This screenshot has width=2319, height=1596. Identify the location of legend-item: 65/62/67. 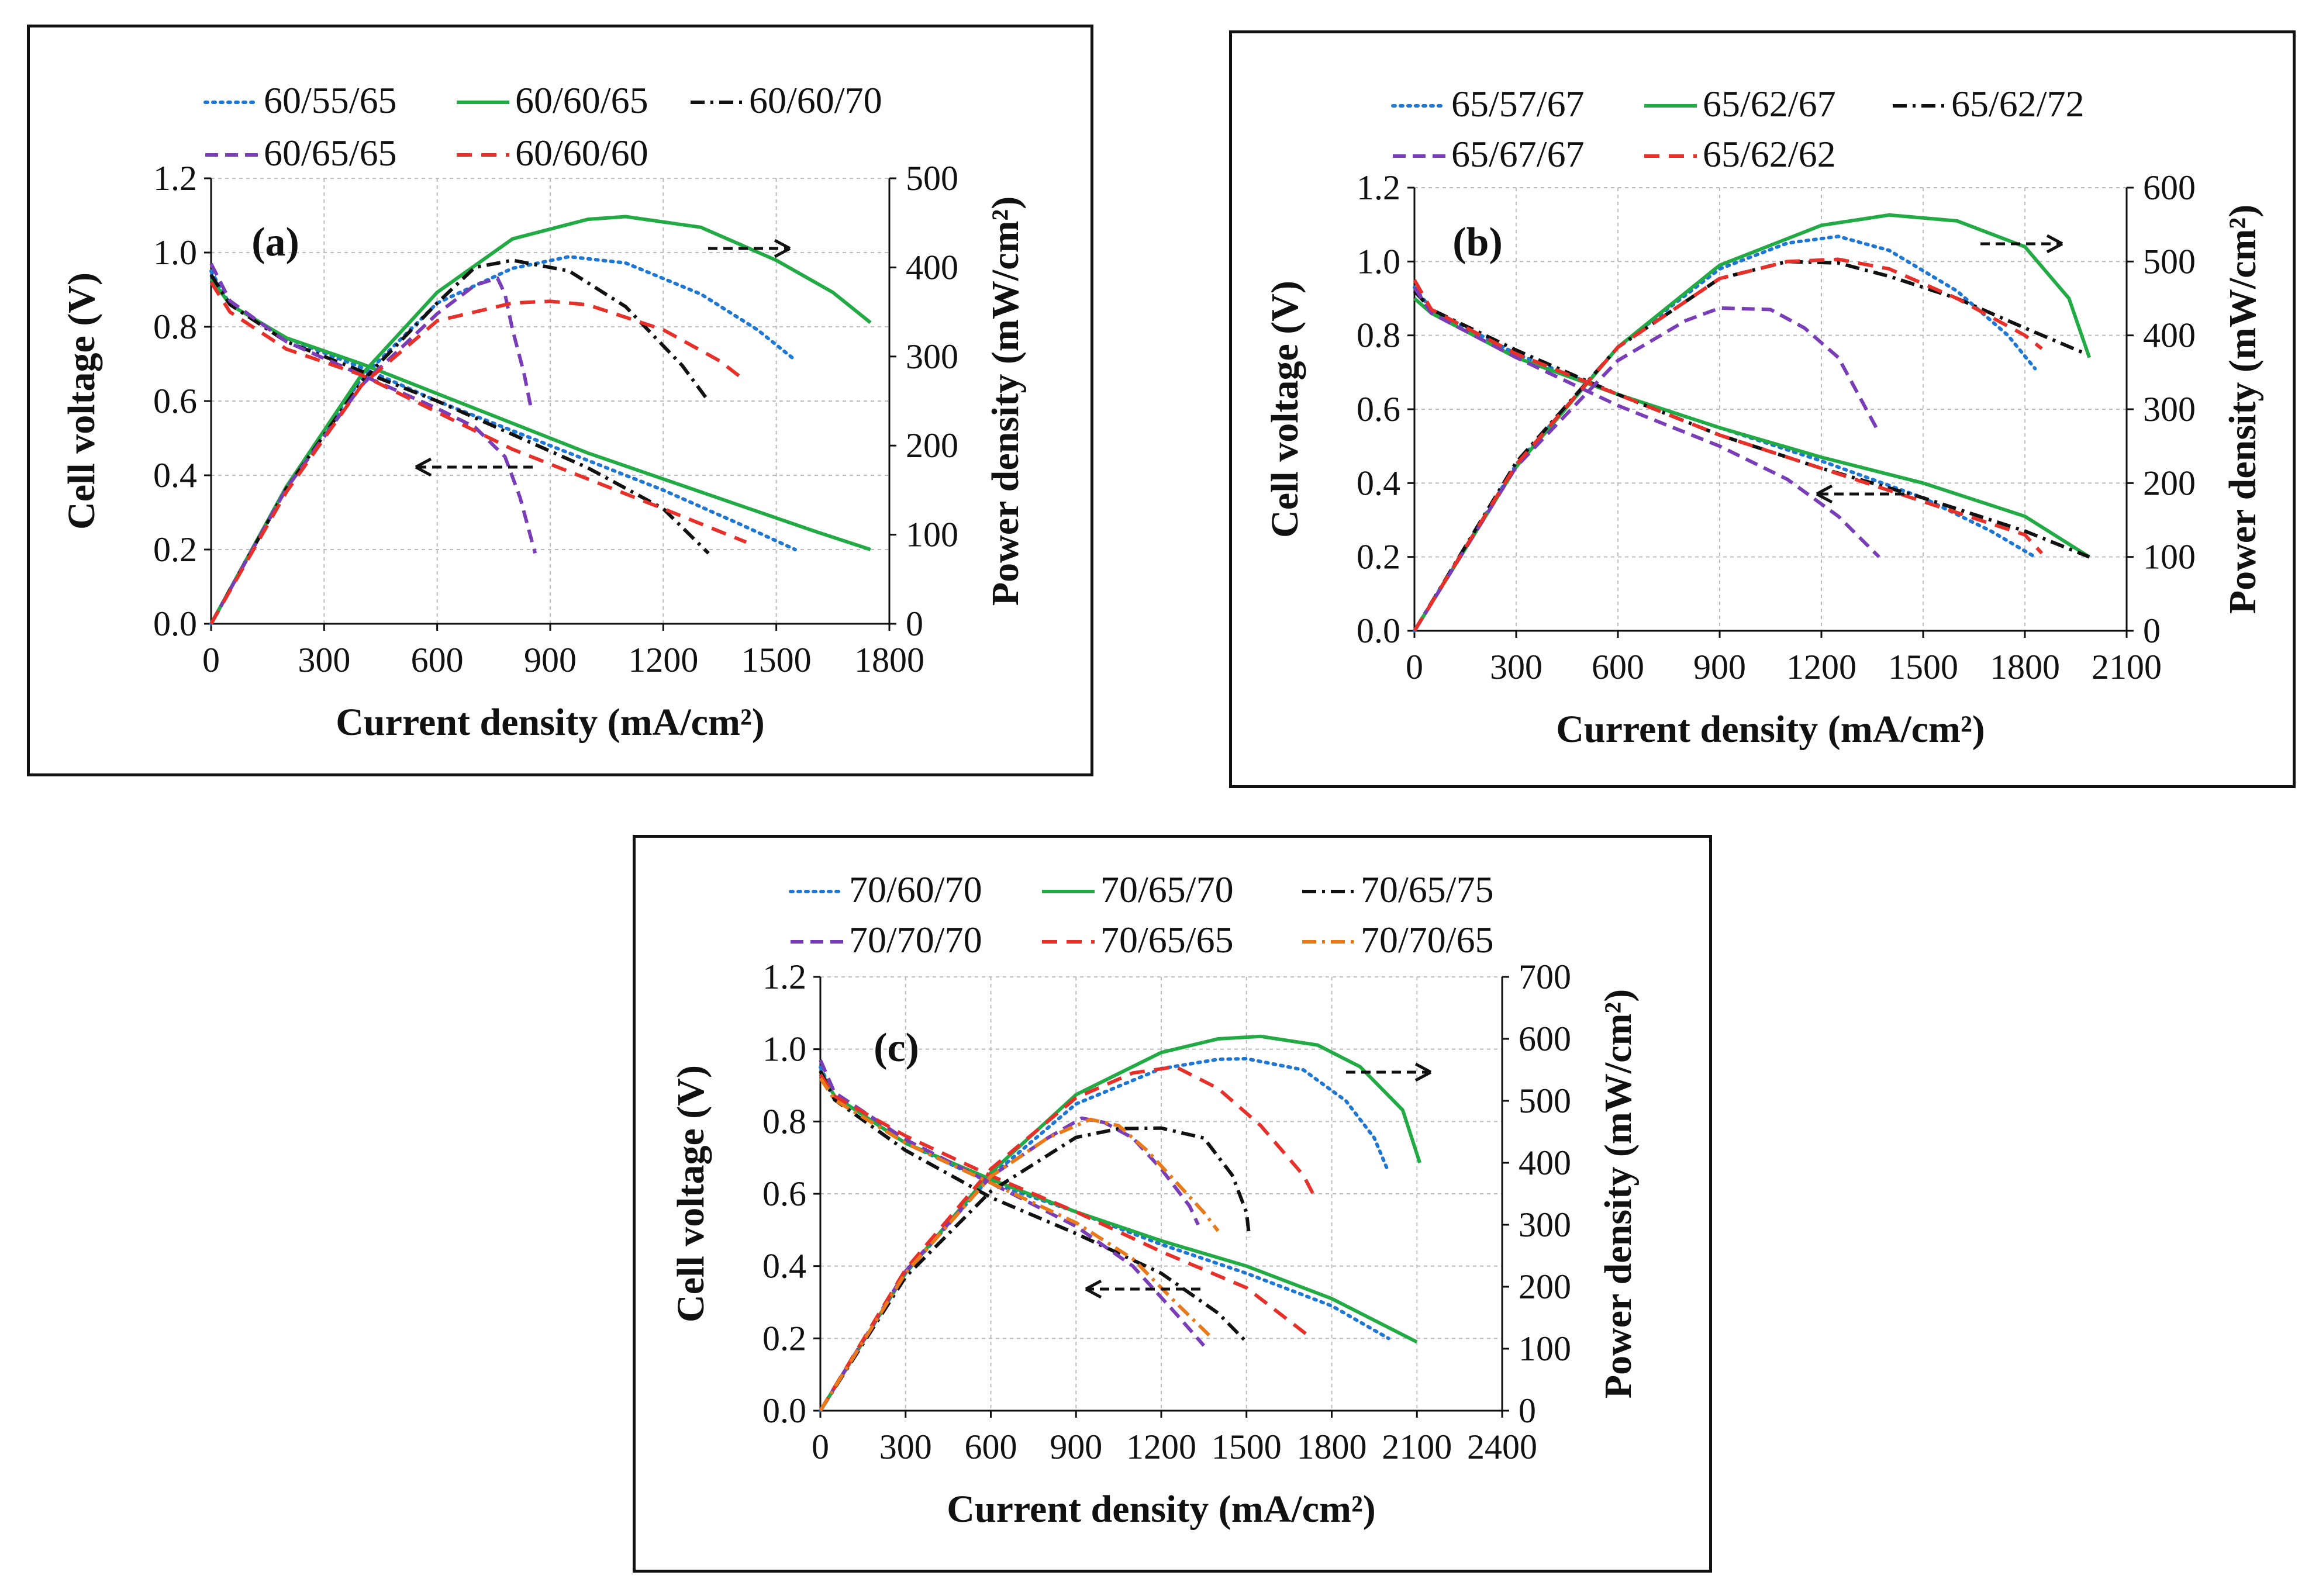
(1740, 104).